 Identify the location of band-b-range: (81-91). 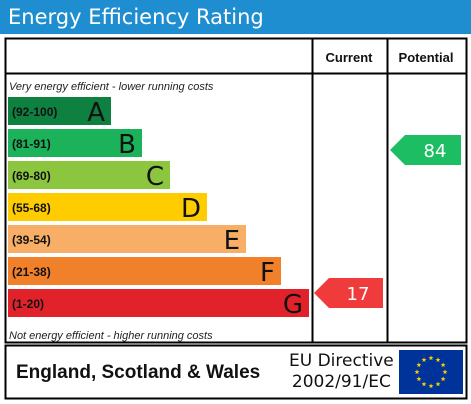
(31, 144).